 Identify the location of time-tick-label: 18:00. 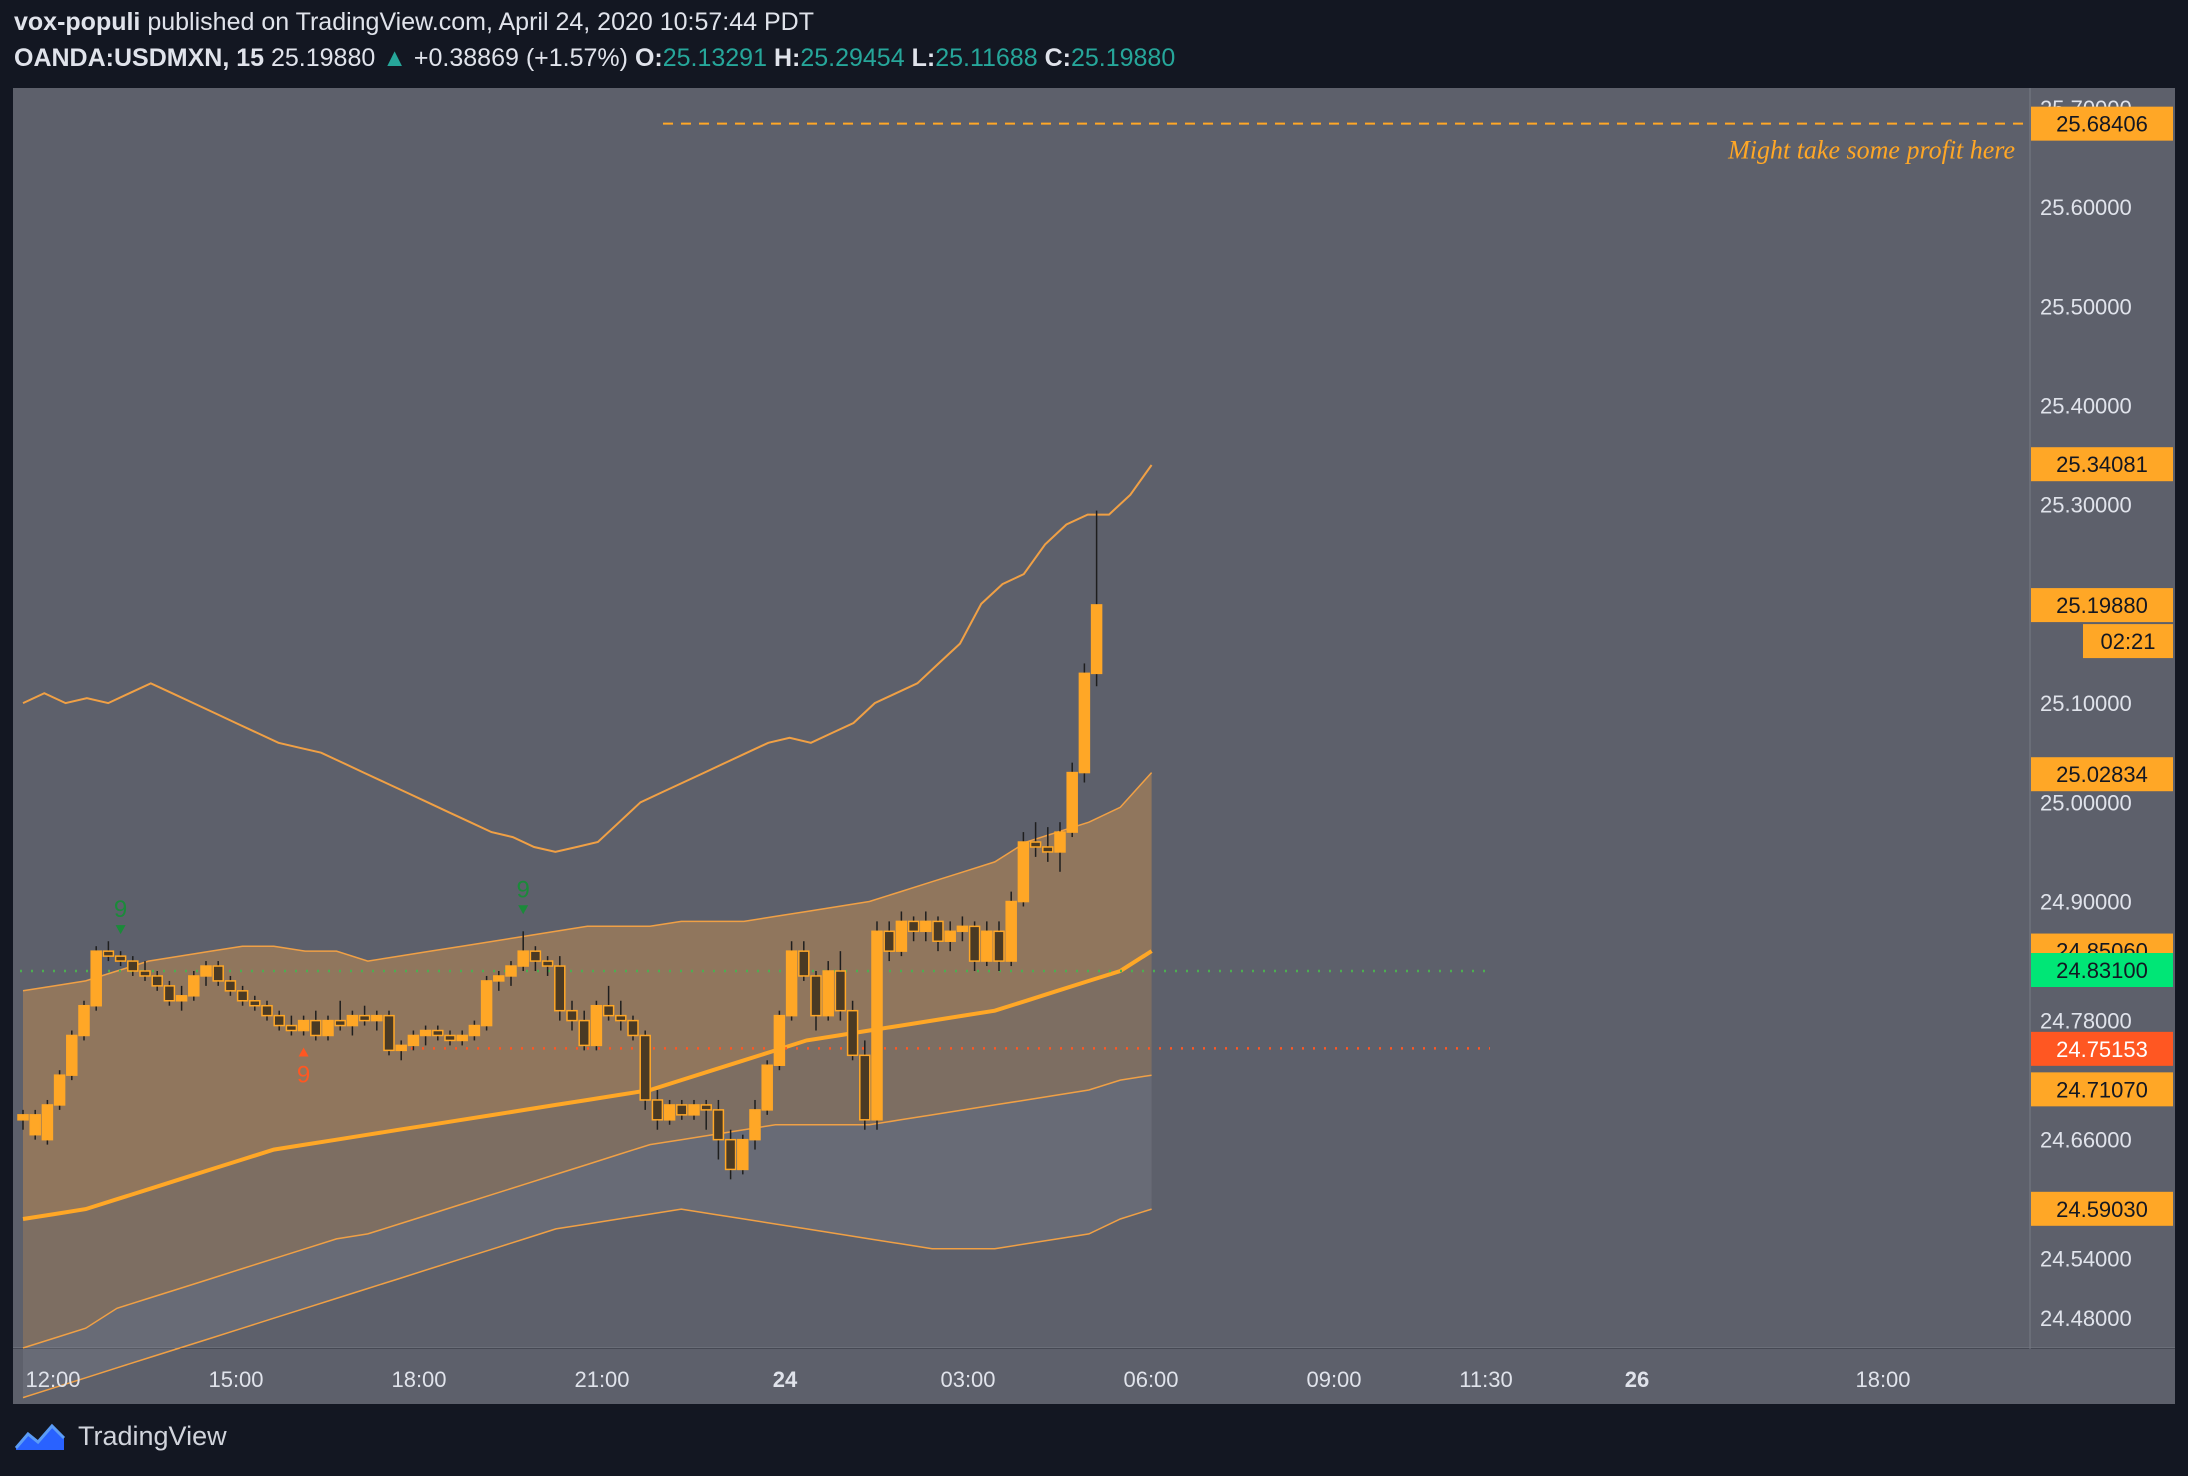
(418, 1379).